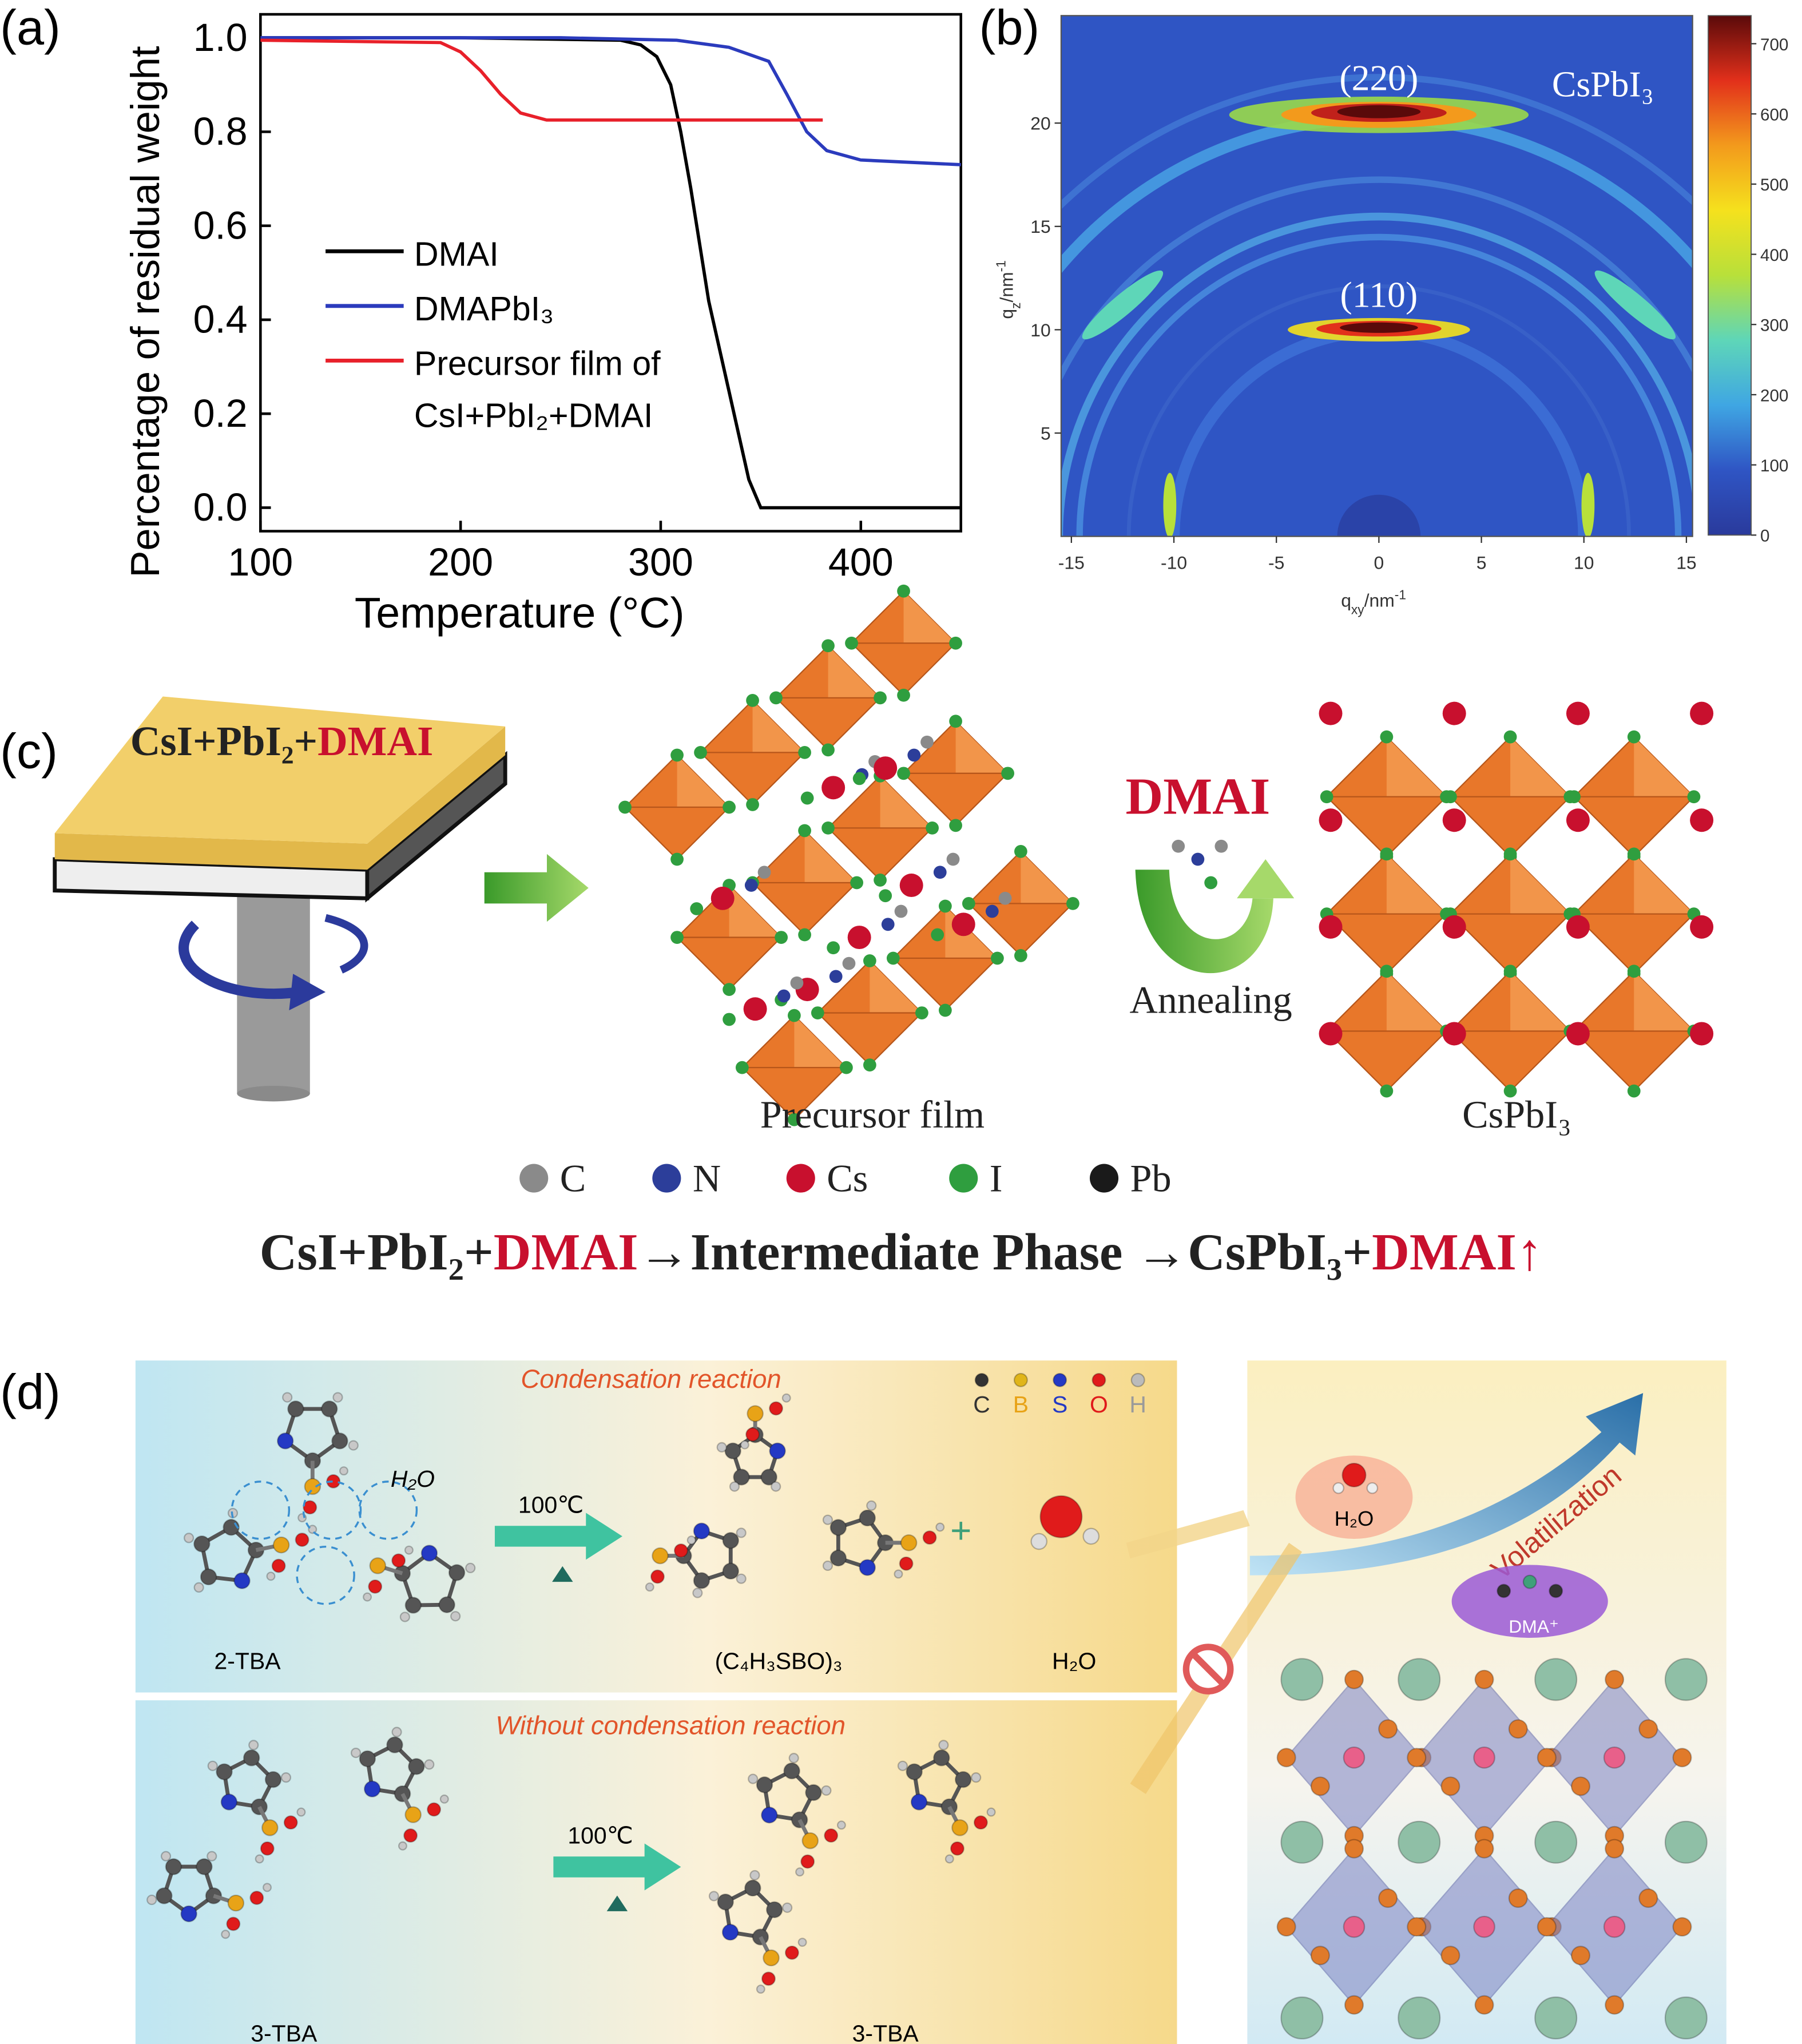 This screenshot has height=2044, width=1802. Describe the element at coordinates (1774, 115) in the screenshot. I see `colorbar-tick-label: 600` at that location.